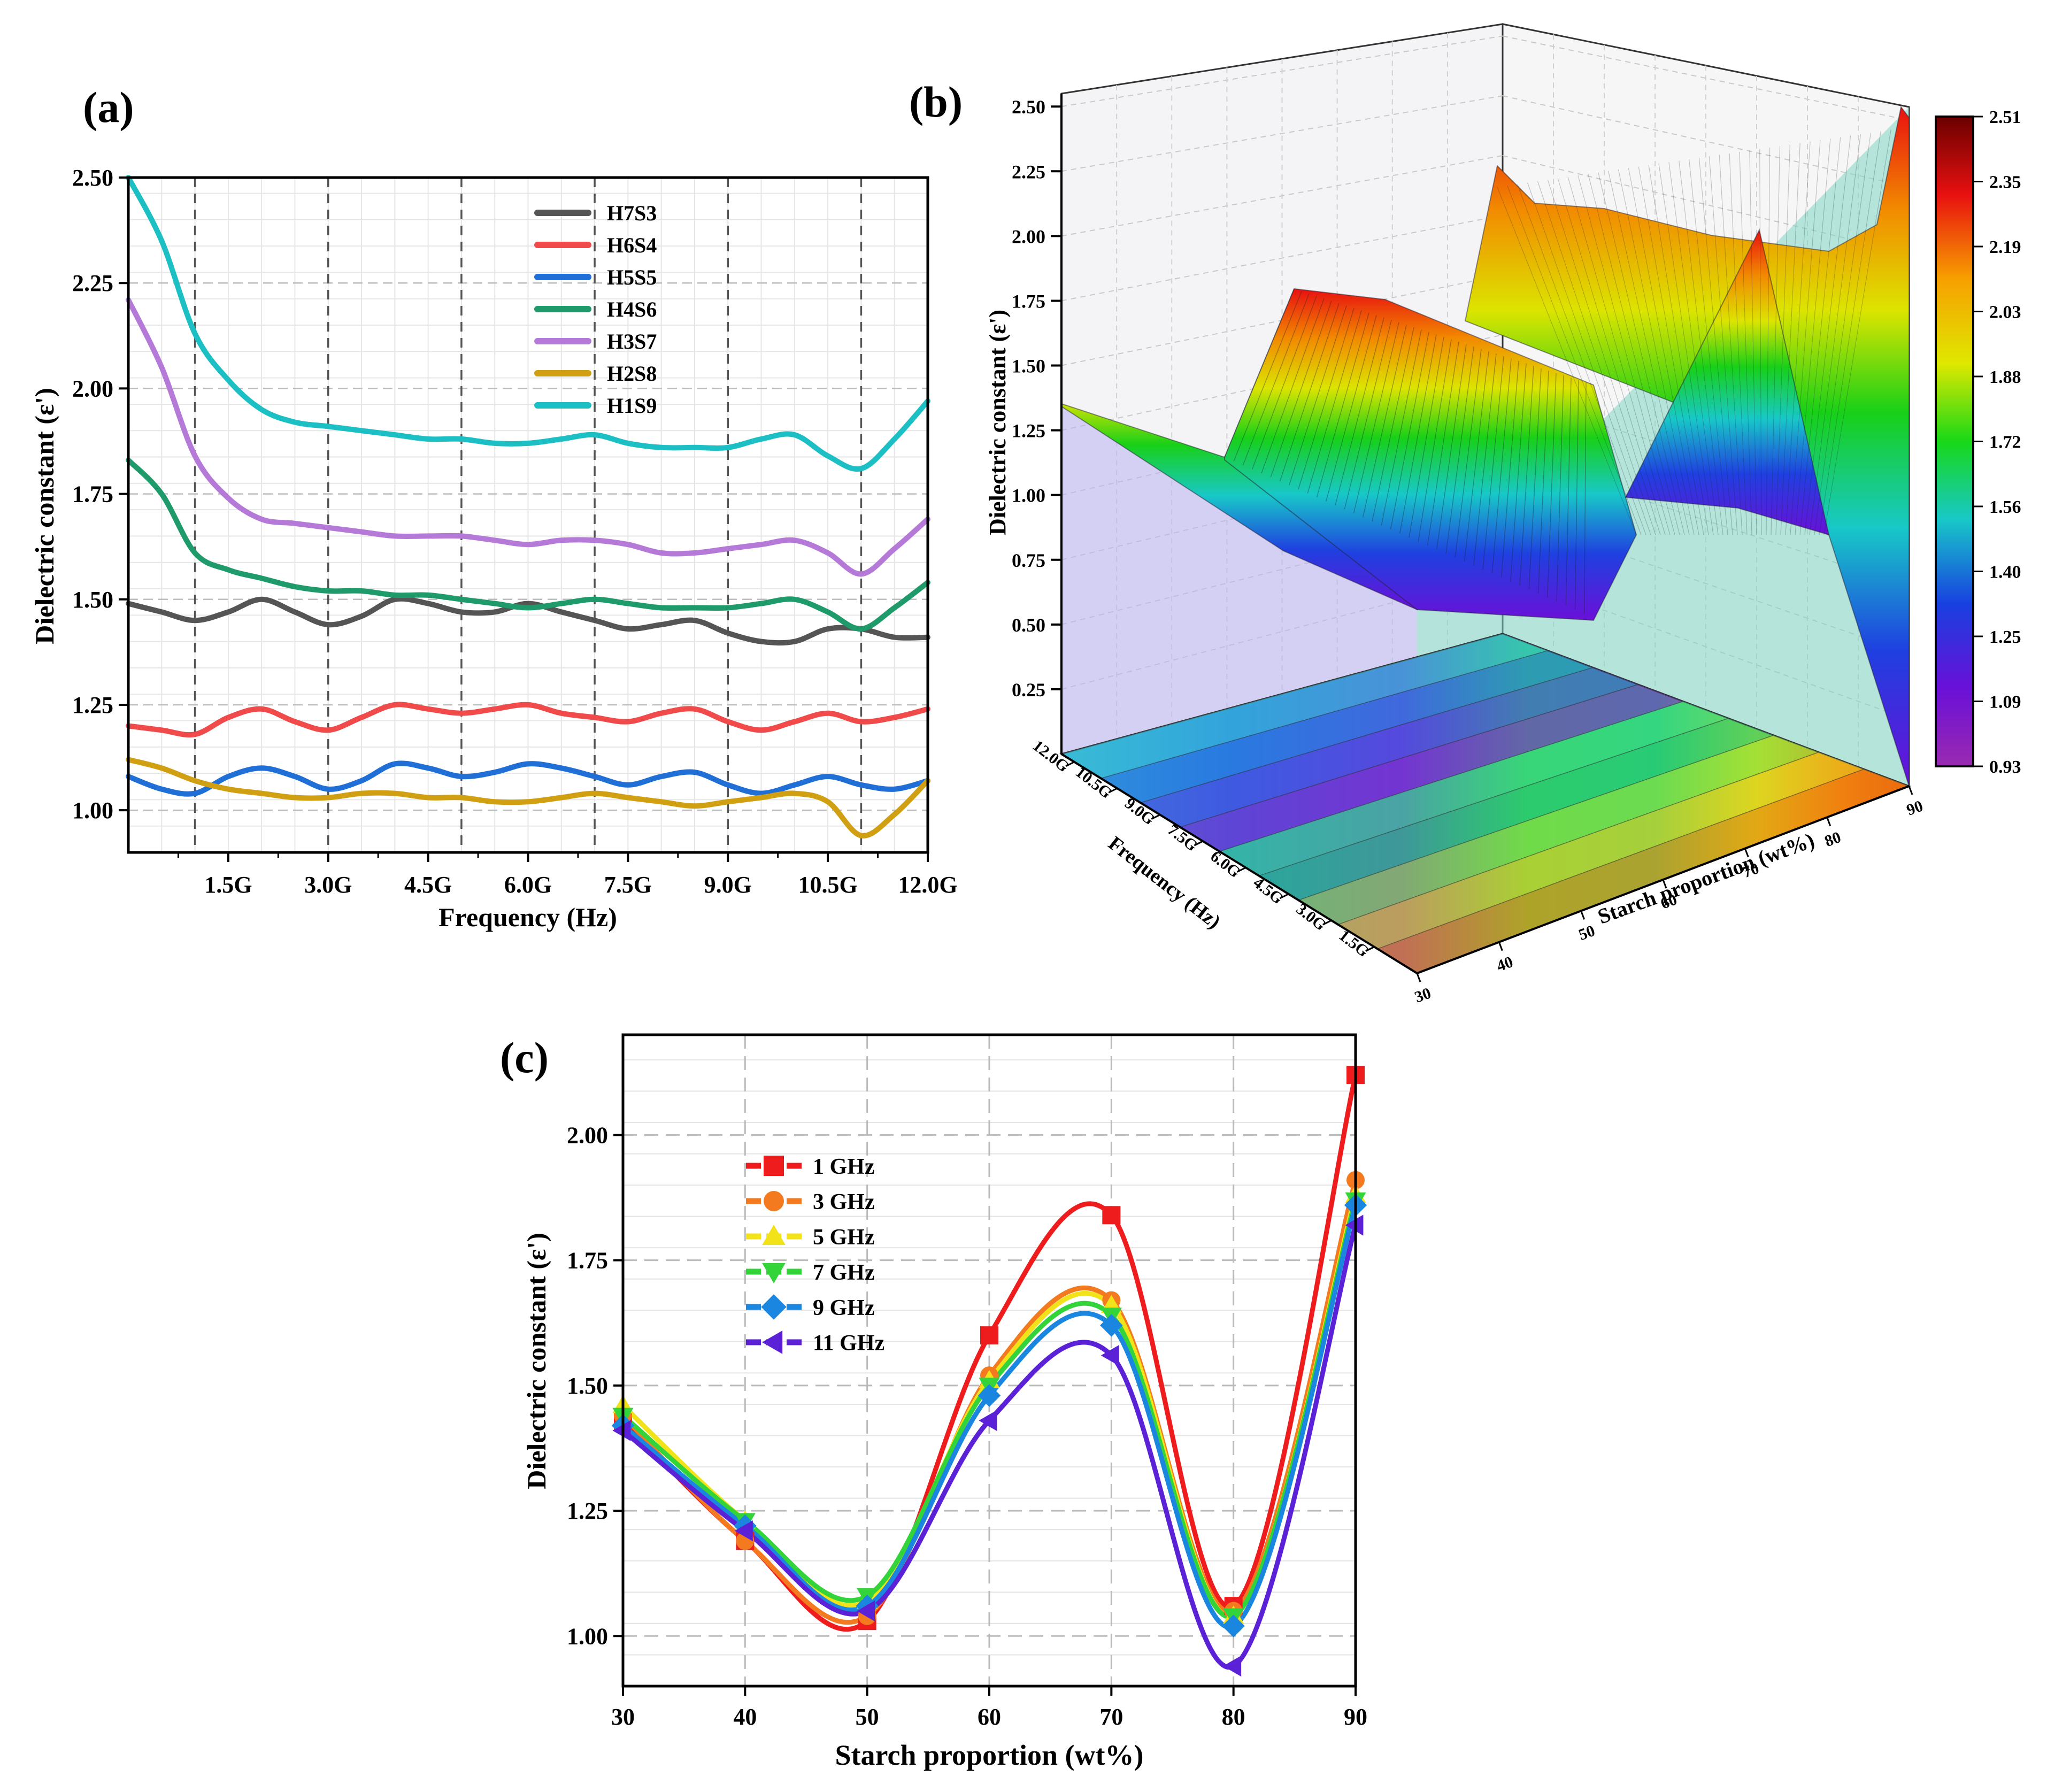 The width and height of the screenshot is (2047, 1792). I want to click on panel-c-series, so click(989, 1371).